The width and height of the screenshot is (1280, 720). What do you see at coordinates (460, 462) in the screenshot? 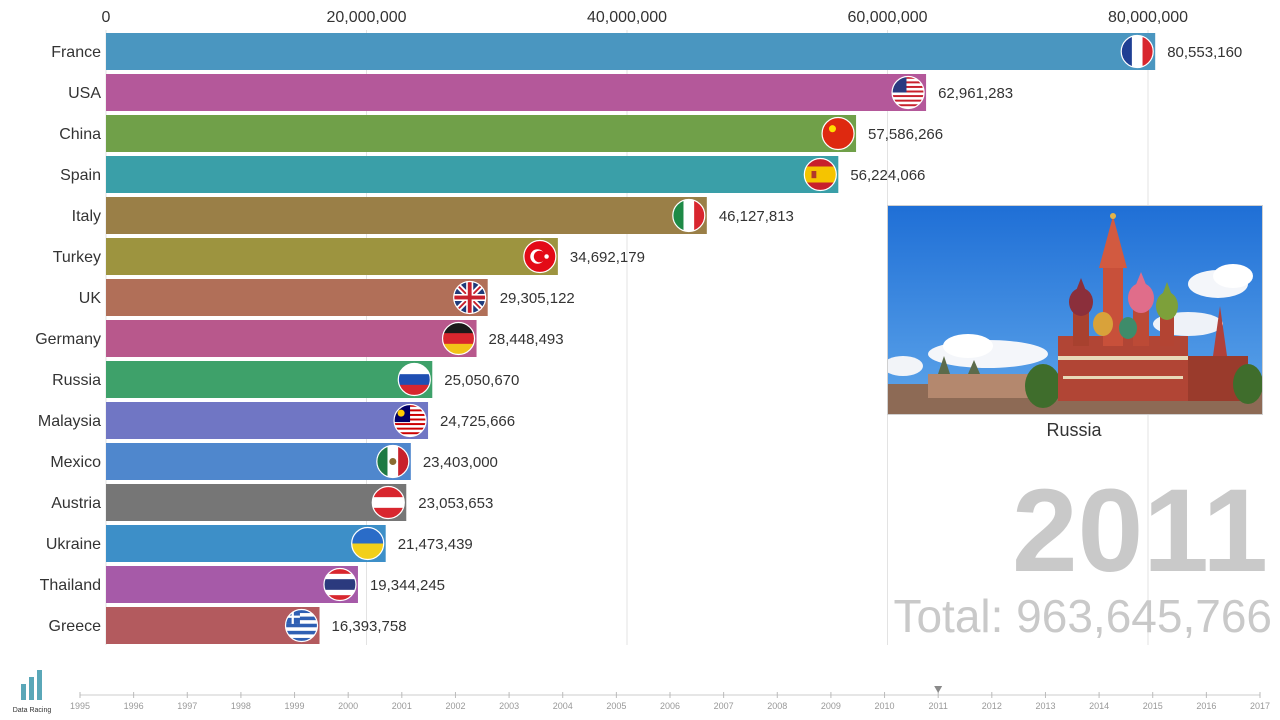
I see `value-label: 23,403,000` at bounding box center [460, 462].